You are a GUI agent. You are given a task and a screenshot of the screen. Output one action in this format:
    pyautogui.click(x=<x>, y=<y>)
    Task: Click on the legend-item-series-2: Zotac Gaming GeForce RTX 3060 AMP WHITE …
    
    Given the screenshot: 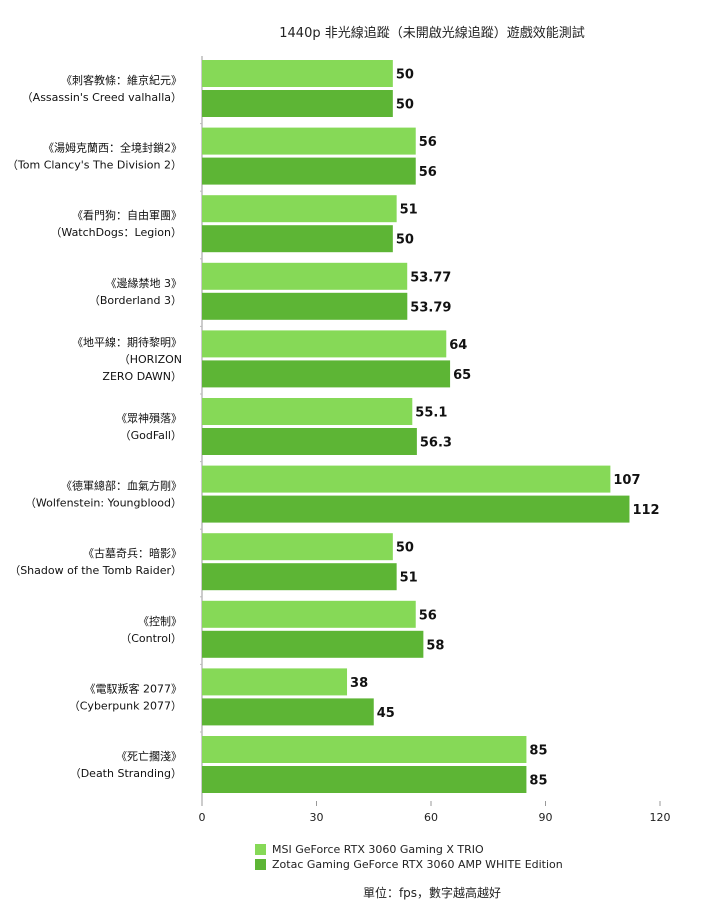 What is the action you would take?
    pyautogui.click(x=409, y=864)
    